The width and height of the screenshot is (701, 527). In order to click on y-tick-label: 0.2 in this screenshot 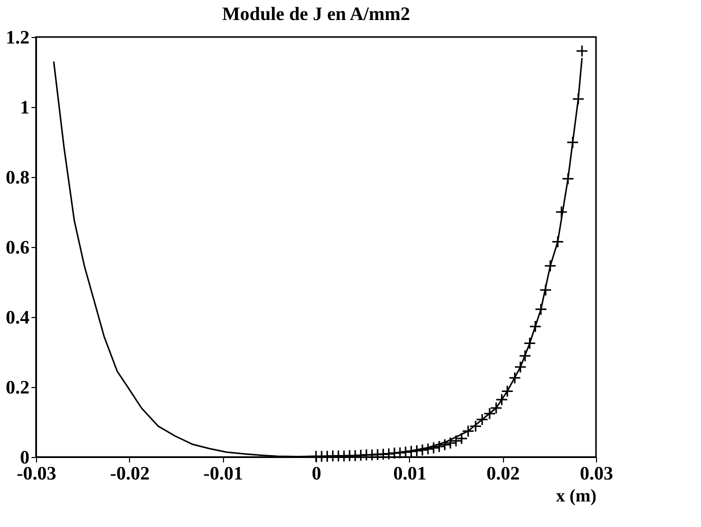, I will do `click(18, 388)`.